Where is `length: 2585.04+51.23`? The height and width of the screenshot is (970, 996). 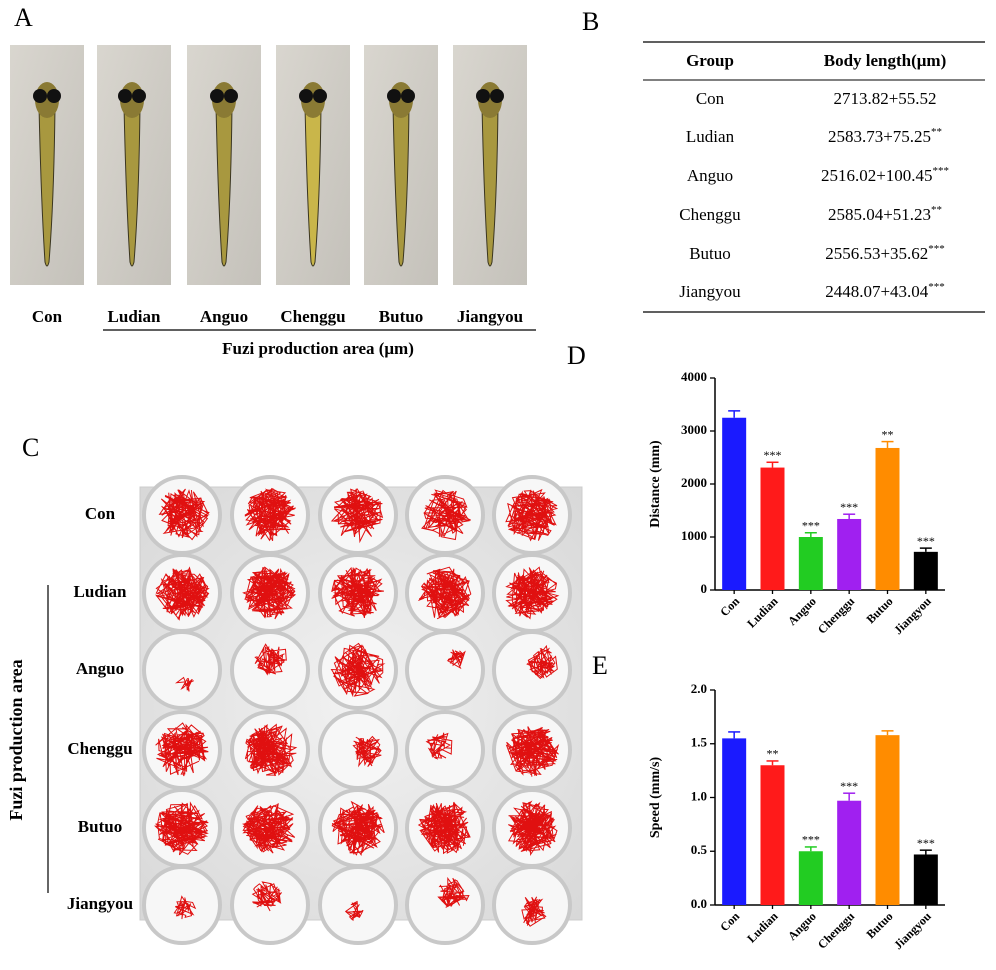
length: 2585.04+51.23 is located at coordinates (879, 214).